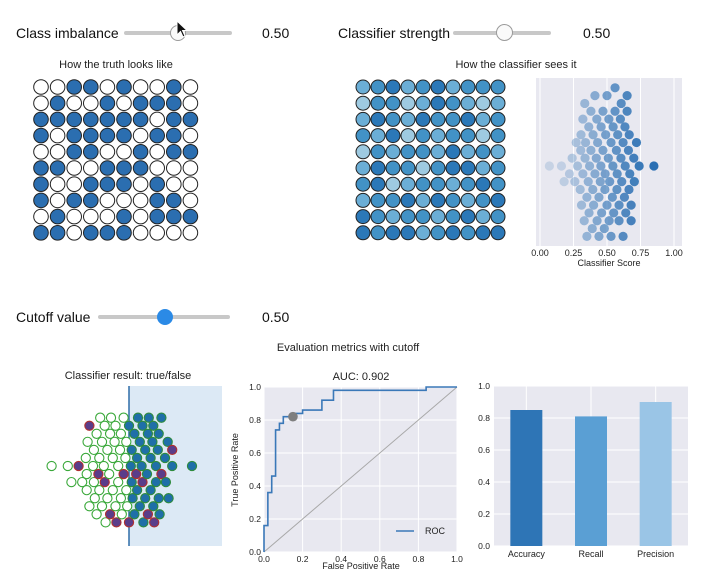 The height and width of the screenshot is (582, 702). Describe the element at coordinates (264, 559) in the screenshot. I see `roc-x-tick-label: 0.0` at that location.